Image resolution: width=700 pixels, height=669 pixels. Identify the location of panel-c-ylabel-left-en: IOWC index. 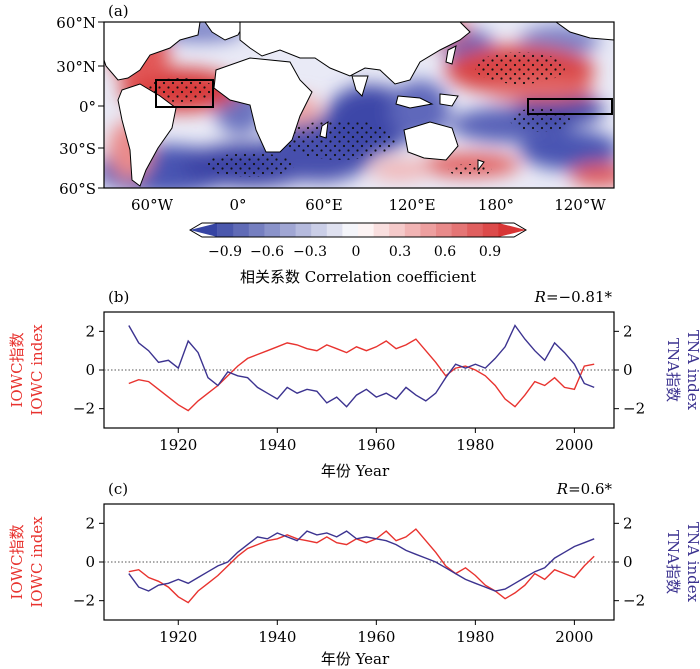
(37, 562).